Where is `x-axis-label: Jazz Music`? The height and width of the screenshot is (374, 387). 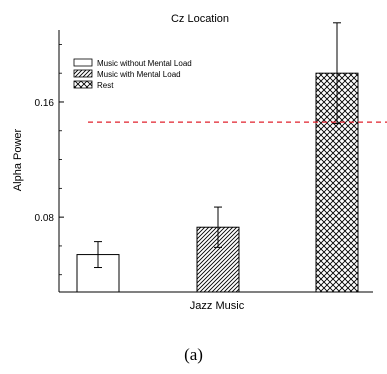 x-axis-label: Jazz Music is located at coordinates (217, 306).